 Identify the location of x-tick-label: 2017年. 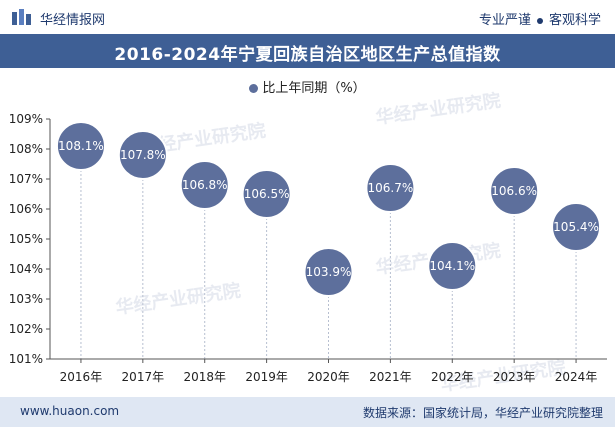
(143, 377).